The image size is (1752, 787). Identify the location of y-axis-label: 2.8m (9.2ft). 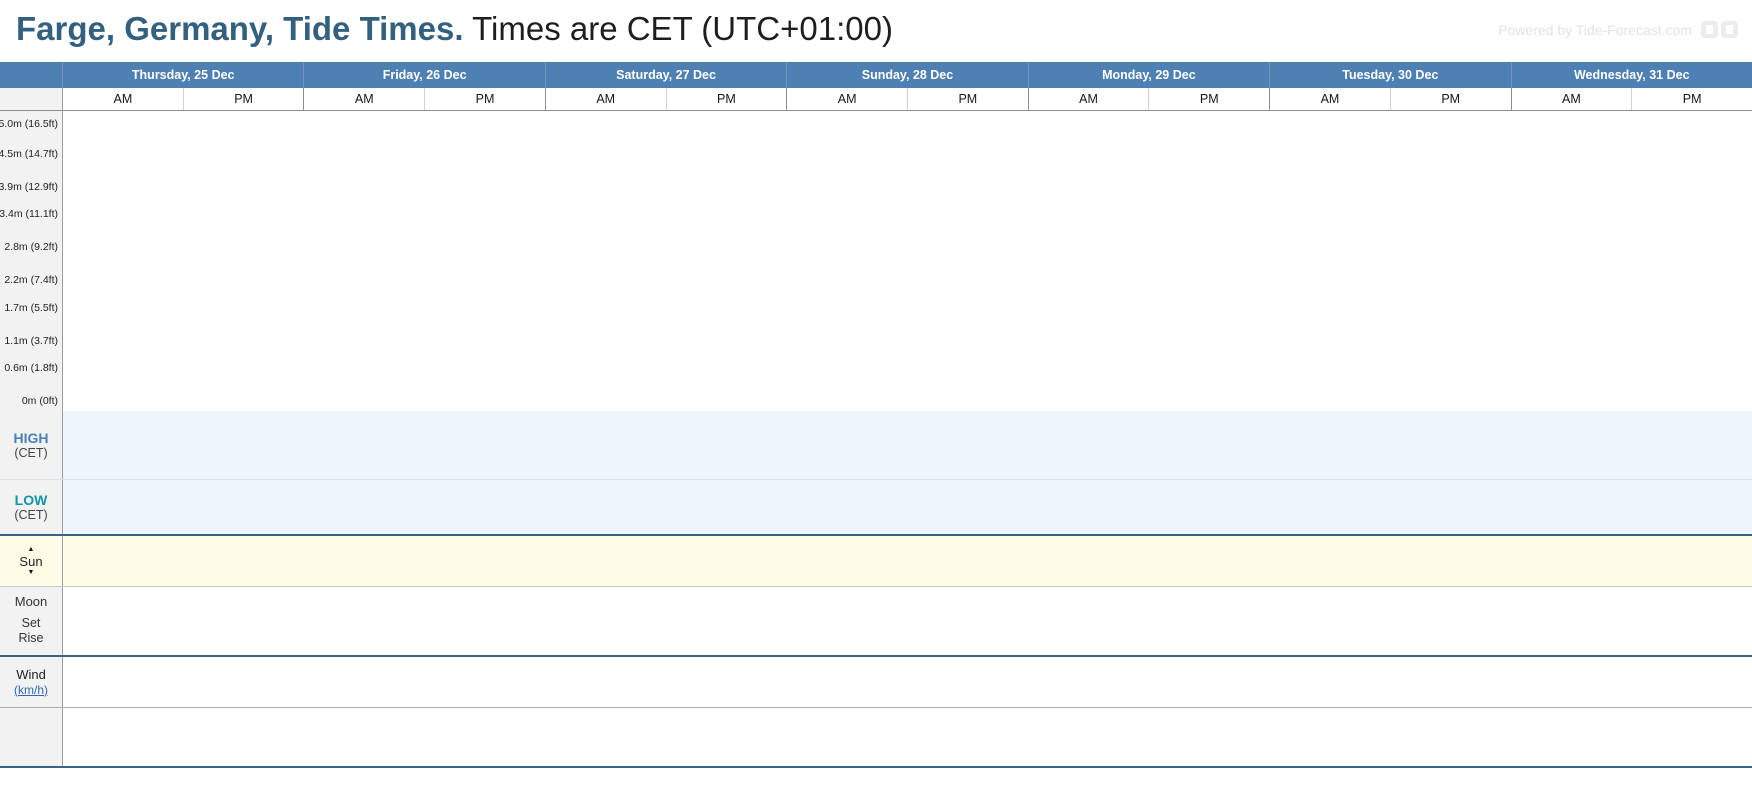
(31, 247).